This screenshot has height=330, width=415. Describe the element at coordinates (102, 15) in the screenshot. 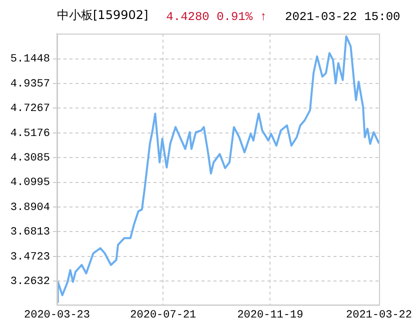

I see `chart-title: 中小板[159902]` at that location.